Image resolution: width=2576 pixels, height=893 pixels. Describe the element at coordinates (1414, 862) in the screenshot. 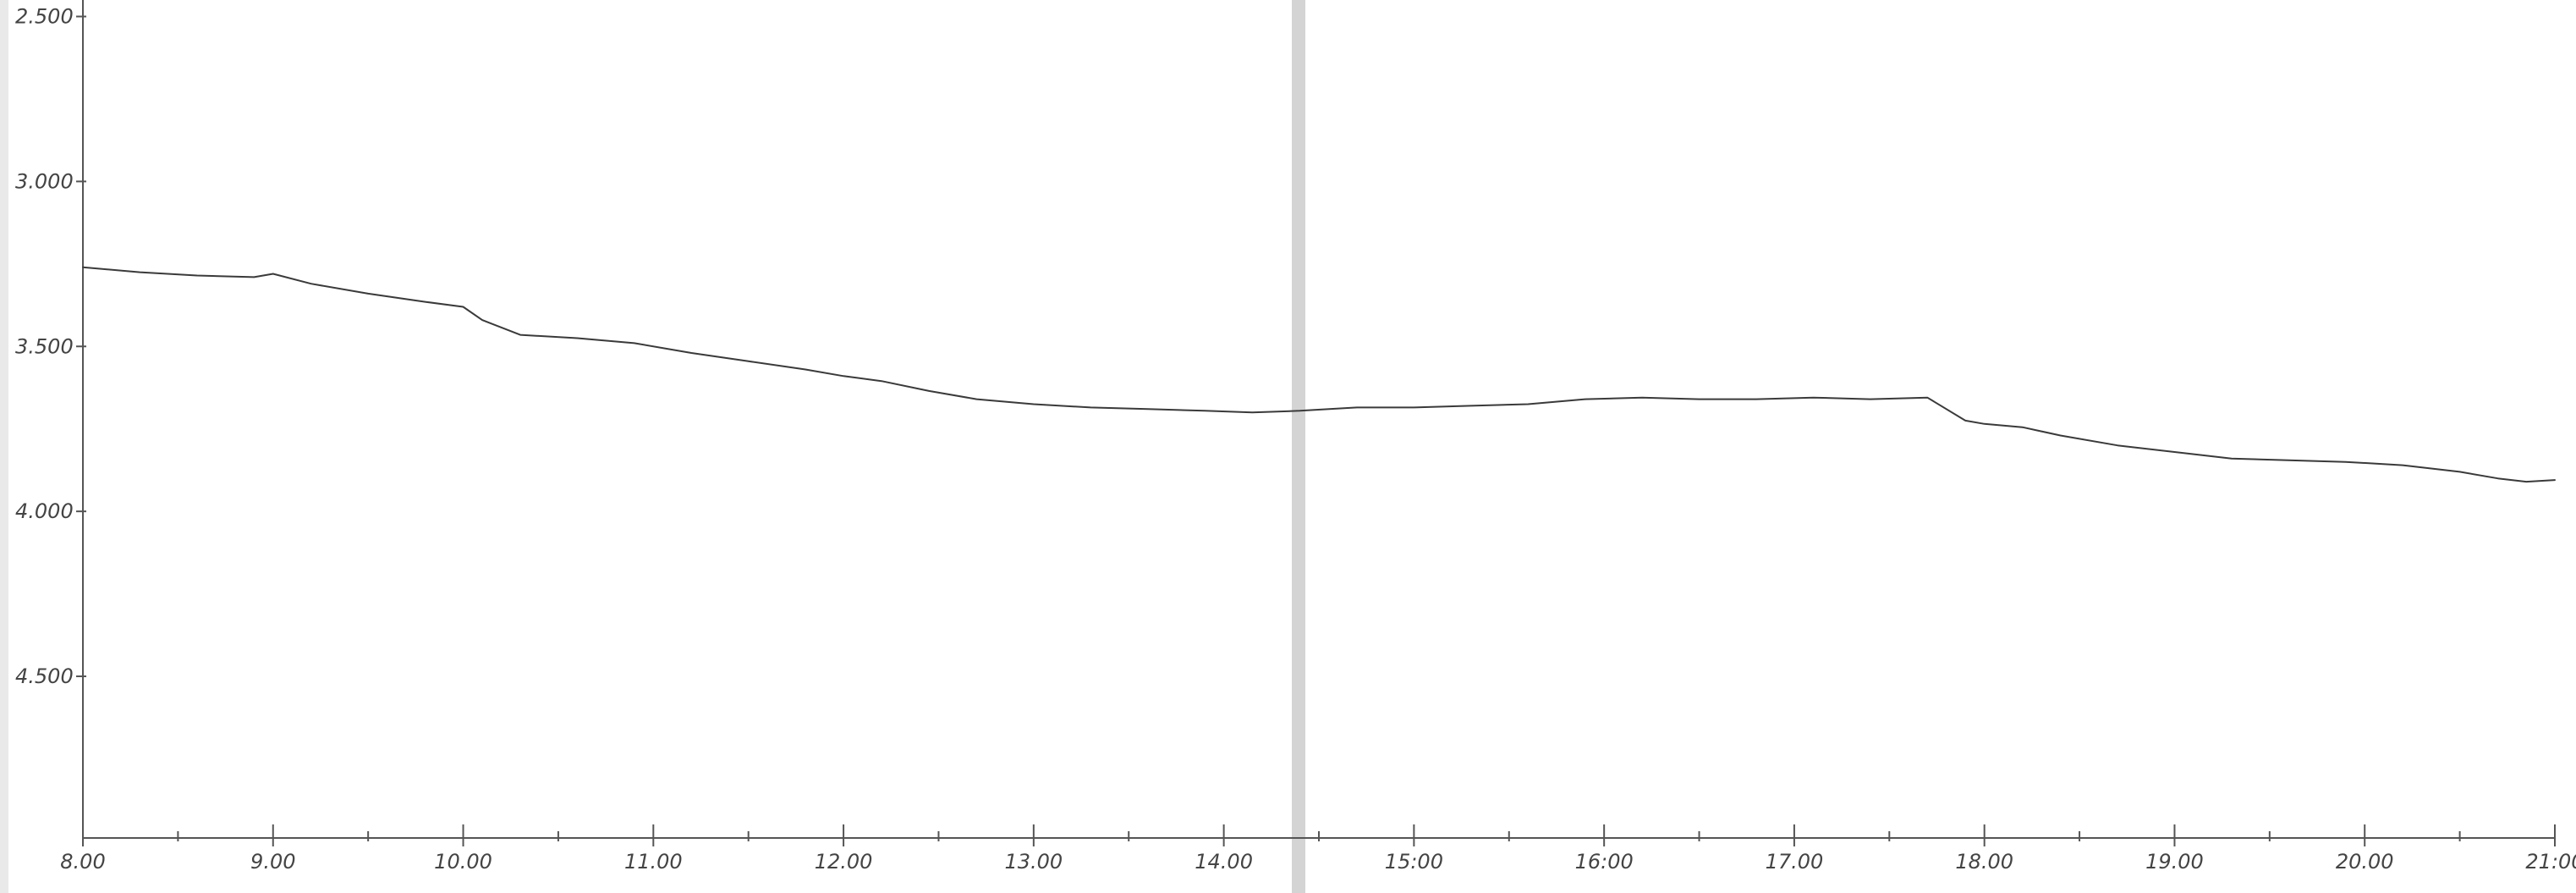

I see `x-tick-label: 15:00` at that location.